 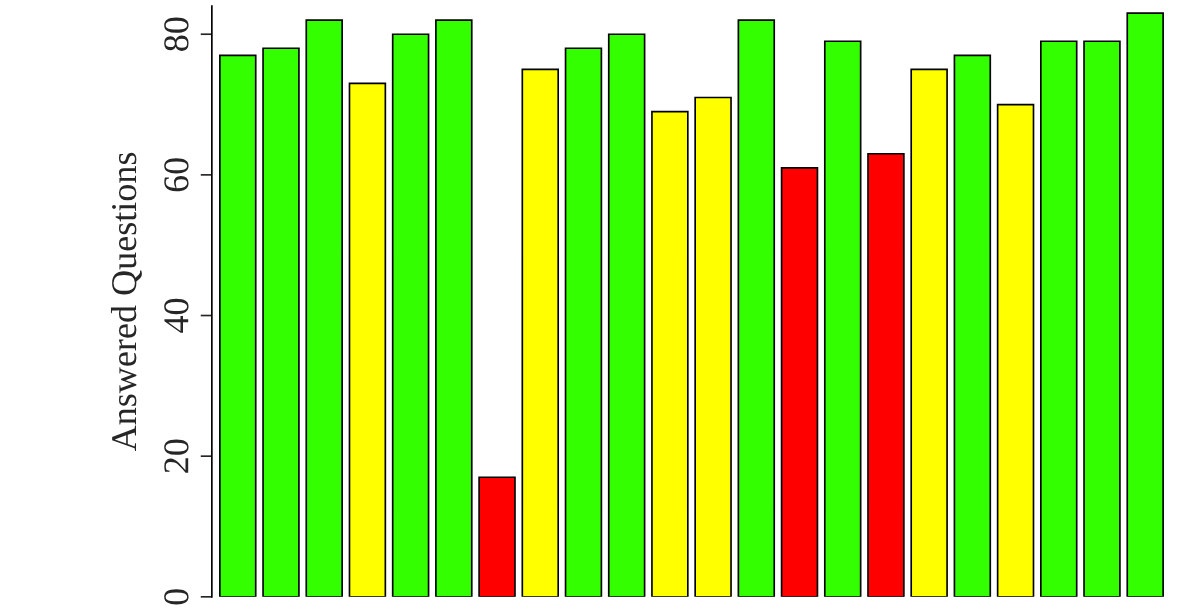 I want to click on y-tick-label: 40, so click(x=176, y=315).